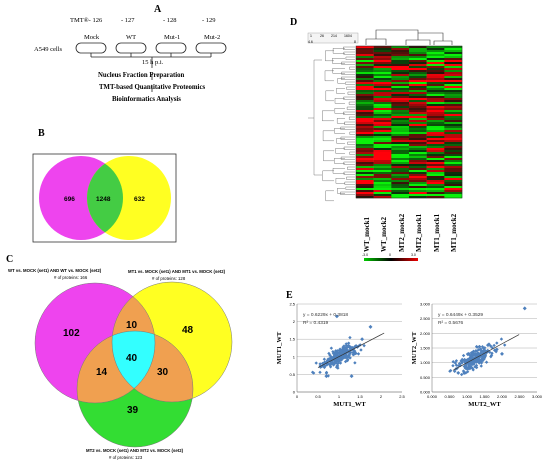 This screenshot has width=550, height=463. What do you see at coordinates (170, 20) in the screenshot?
I see `tmt-label-128: - 128` at bounding box center [170, 20].